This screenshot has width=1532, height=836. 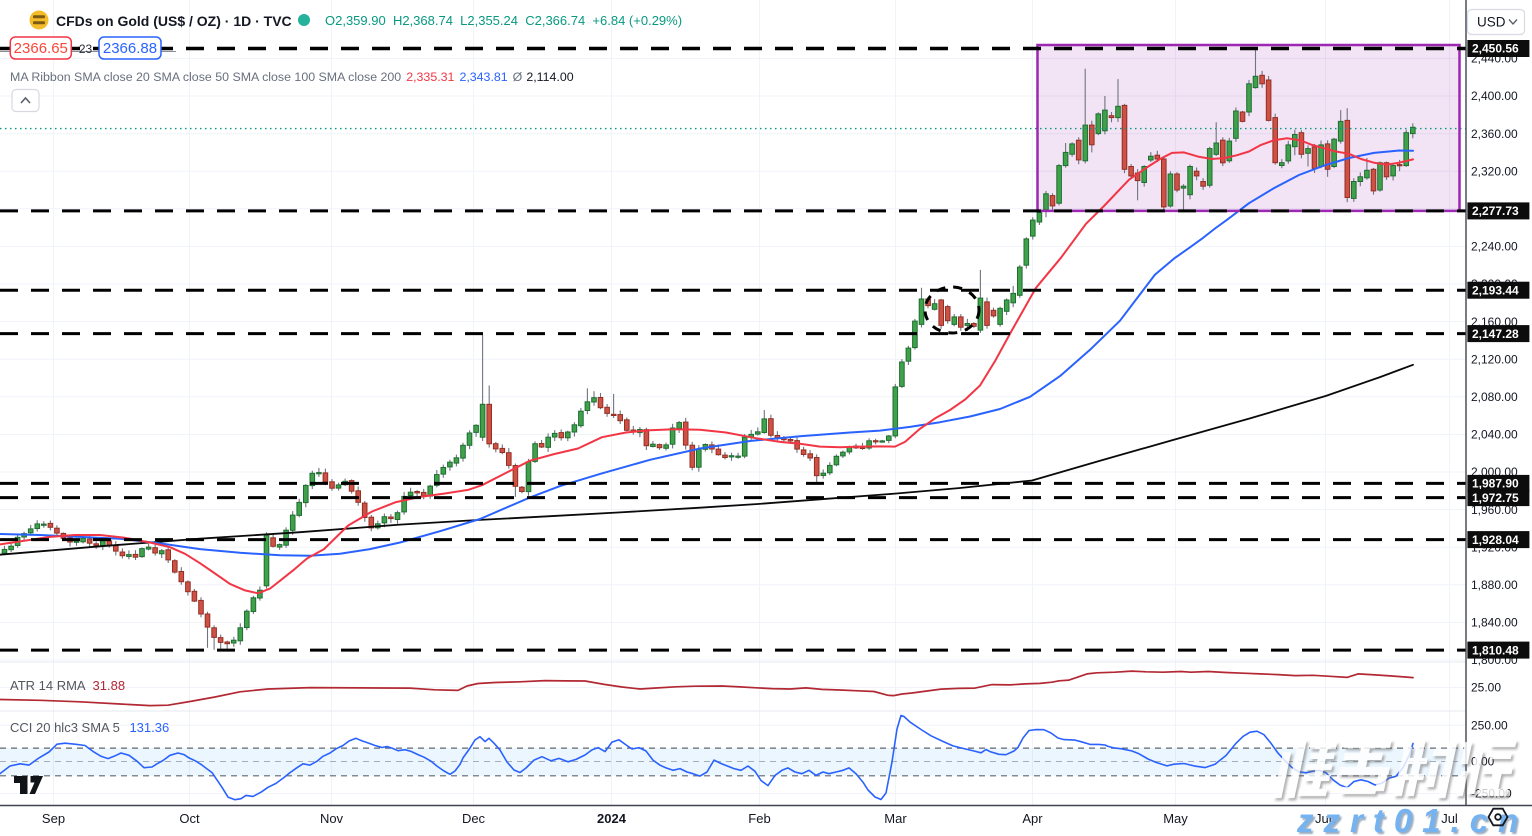 What do you see at coordinates (1495, 540) in the screenshot?
I see `svg-text: 1,928.04` at bounding box center [1495, 540].